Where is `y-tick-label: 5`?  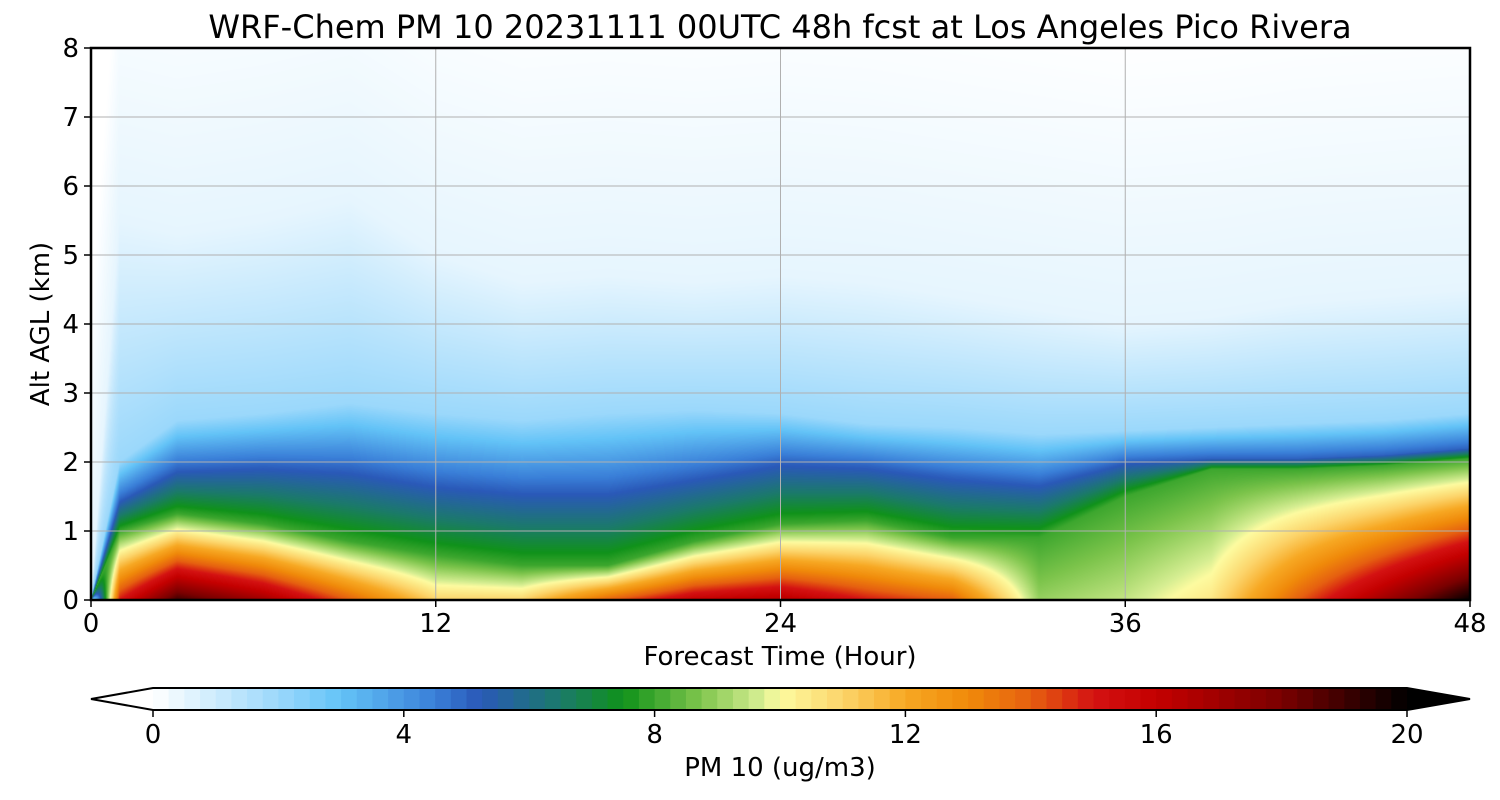 y-tick-label: 5 is located at coordinates (70, 256).